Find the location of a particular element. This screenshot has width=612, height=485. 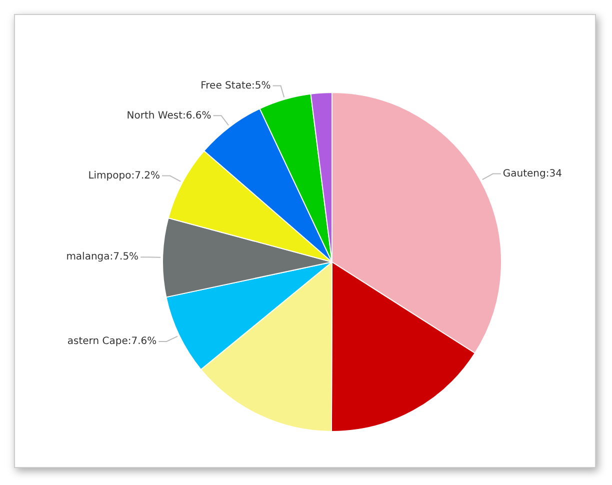

slice-label: Free State:5% is located at coordinates (235, 86).